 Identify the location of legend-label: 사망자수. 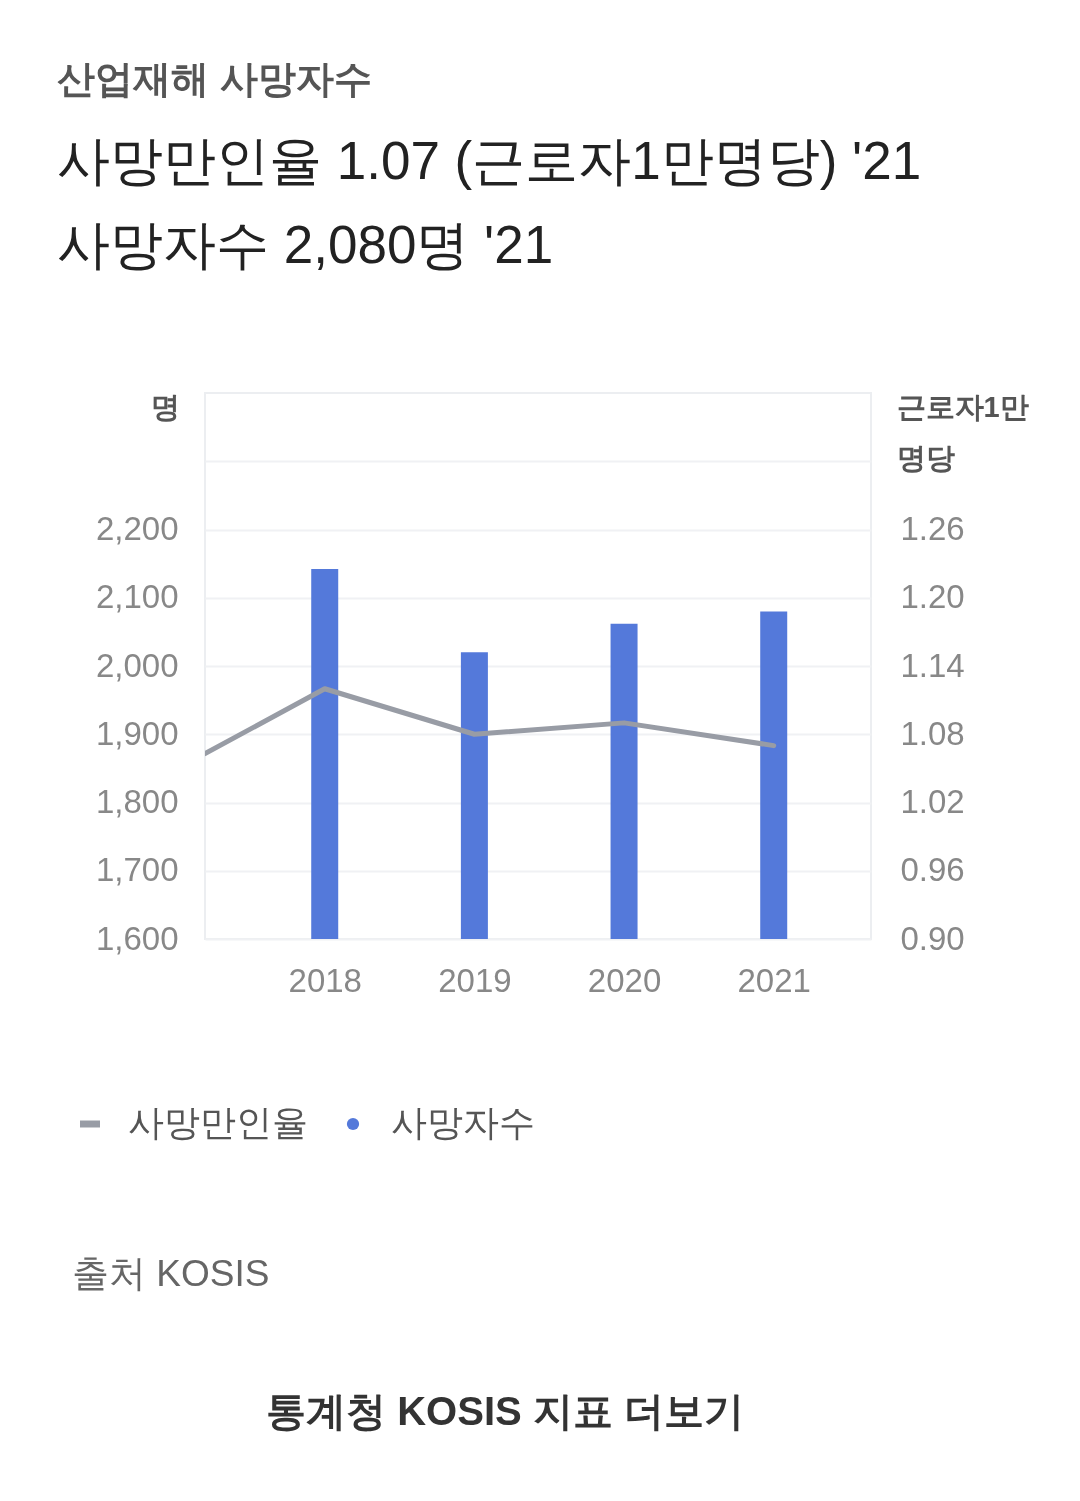
(463, 1122).